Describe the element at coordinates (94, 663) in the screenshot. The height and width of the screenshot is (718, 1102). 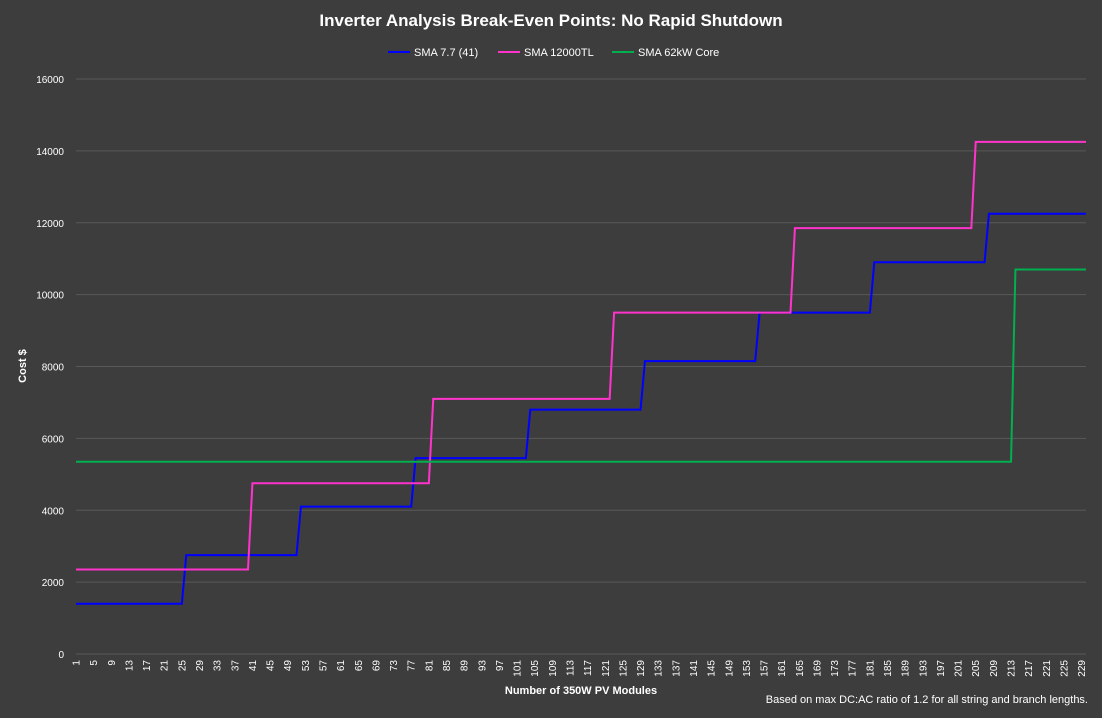
I see `x-tick-label-5: 5` at that location.